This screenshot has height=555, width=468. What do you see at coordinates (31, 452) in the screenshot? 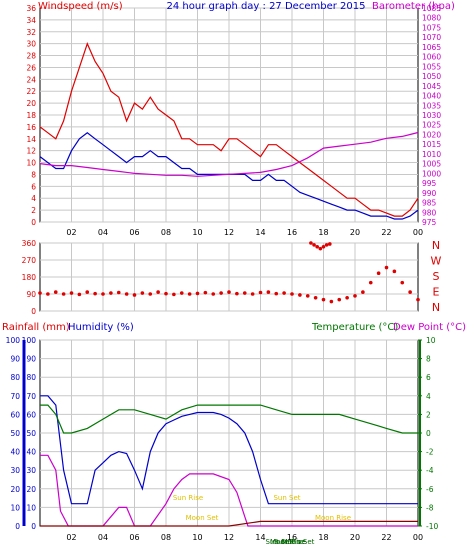
I see `humidity-tick-label: 40` at bounding box center [31, 452].